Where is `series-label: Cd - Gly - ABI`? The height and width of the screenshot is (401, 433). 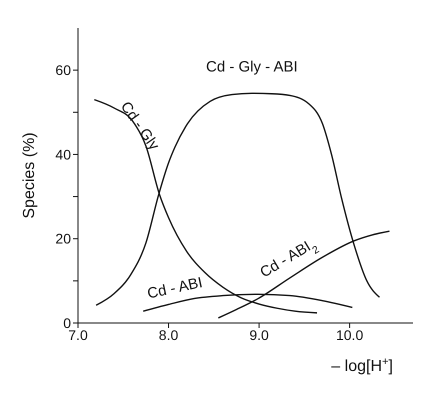 series-label: Cd - Gly - ABI is located at coordinates (252, 67).